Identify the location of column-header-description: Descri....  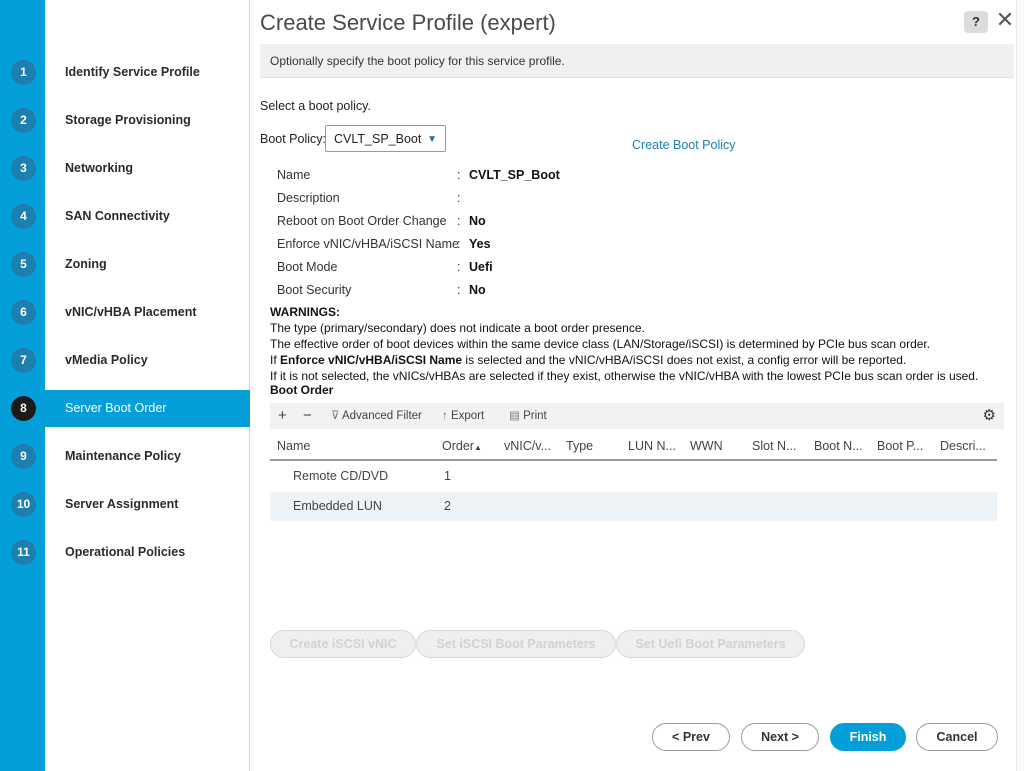
(963, 446).